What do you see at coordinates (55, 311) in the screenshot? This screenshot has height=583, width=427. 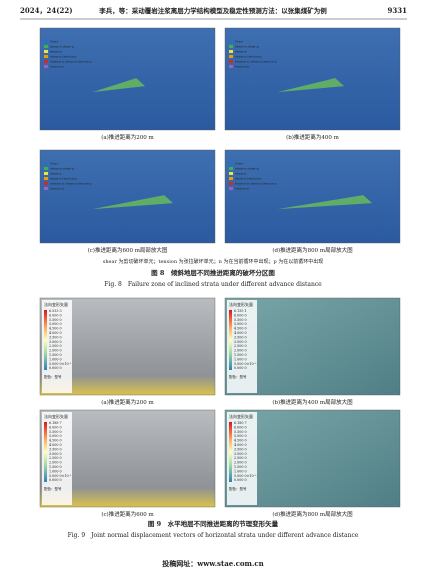 I see `legend-value: 6.533 3` at bounding box center [55, 311].